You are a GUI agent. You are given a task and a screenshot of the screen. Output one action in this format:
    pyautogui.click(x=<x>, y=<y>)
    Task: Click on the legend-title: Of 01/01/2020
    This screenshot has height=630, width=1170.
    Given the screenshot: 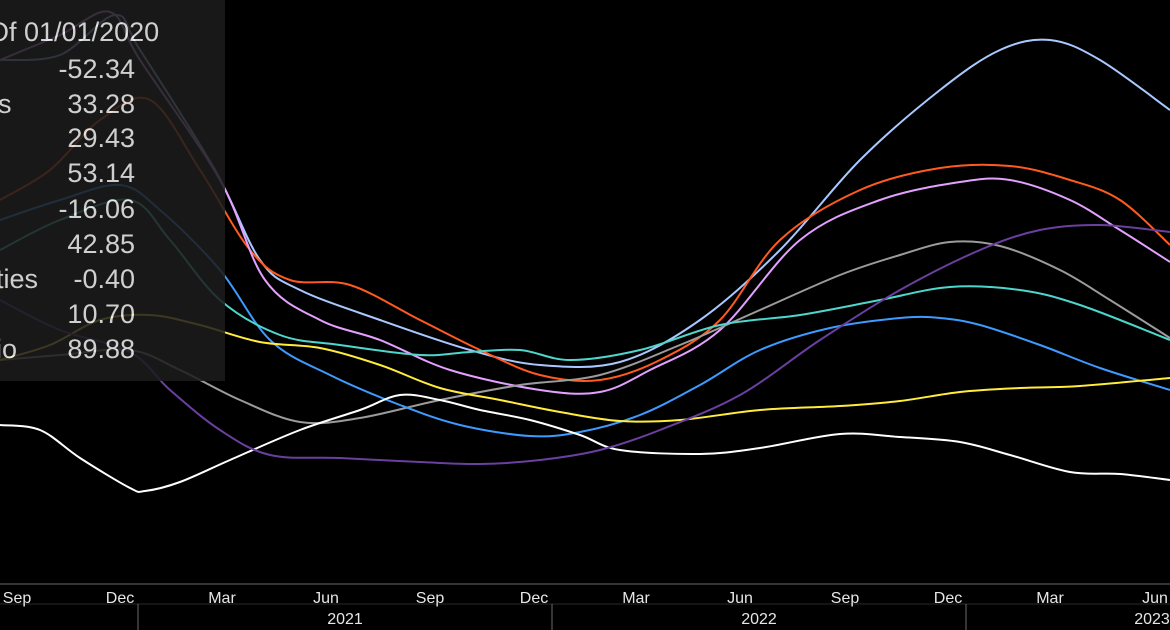 What is the action you would take?
    pyautogui.click(x=80, y=32)
    